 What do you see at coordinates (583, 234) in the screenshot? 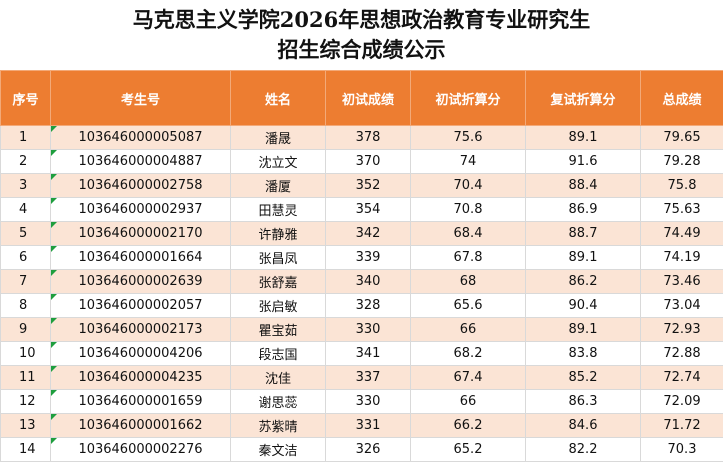
I see `cell: 88.7` at bounding box center [583, 234].